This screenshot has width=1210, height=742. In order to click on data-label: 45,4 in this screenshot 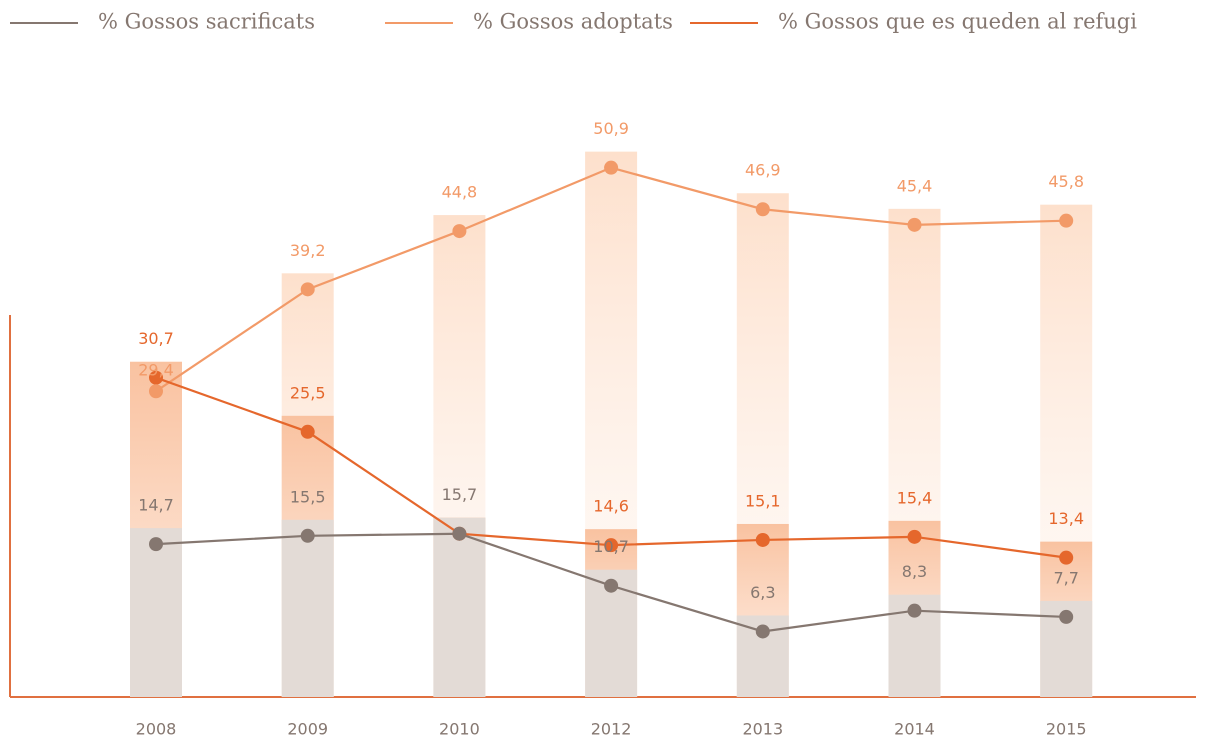, I will do `click(915, 185)`.